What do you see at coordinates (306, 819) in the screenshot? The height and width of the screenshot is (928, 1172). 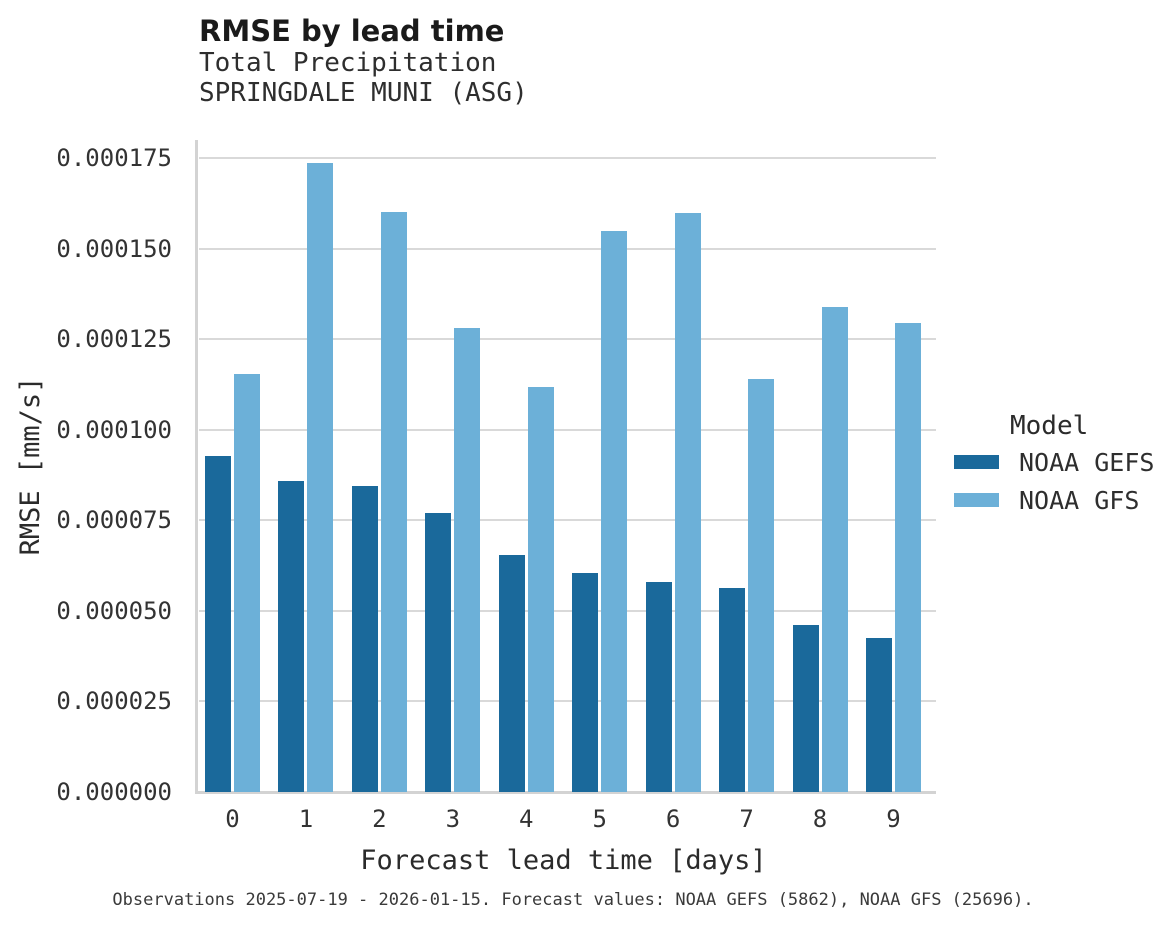 I see `x-tick-label: 1` at bounding box center [306, 819].